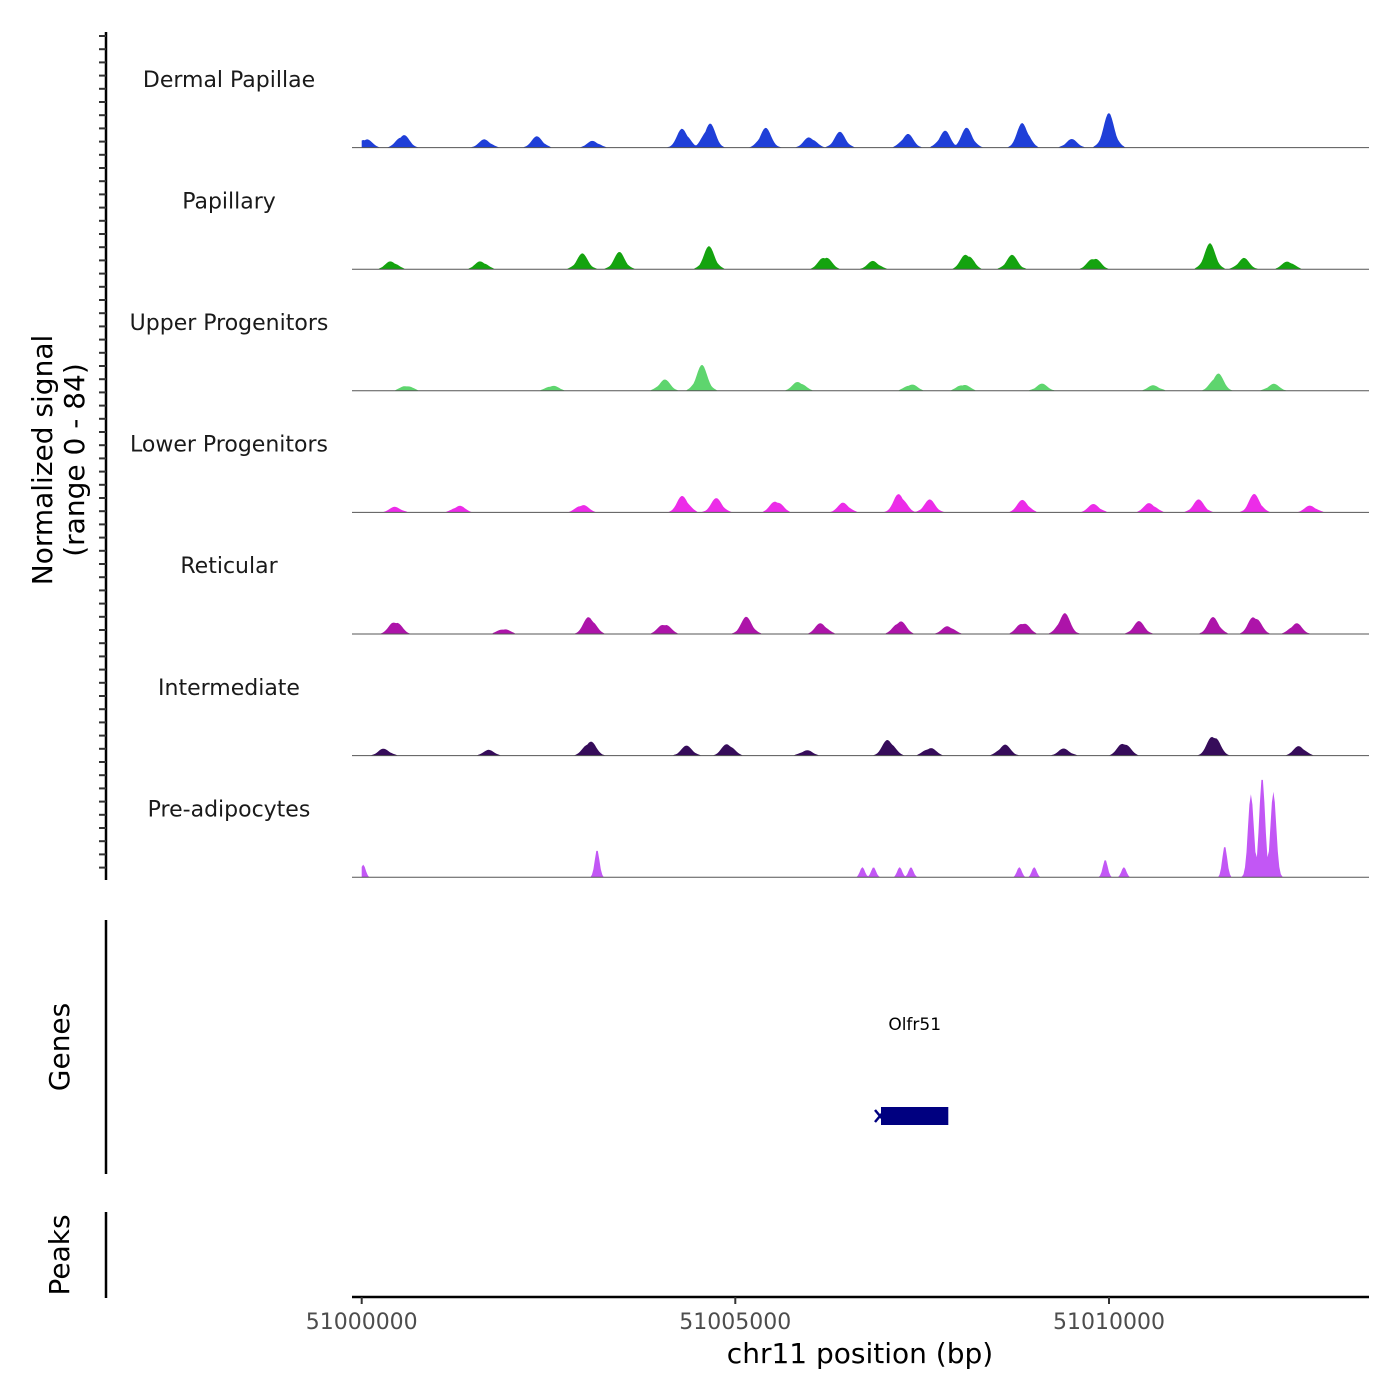  What do you see at coordinates (735, 1322) in the screenshot?
I see `x-tick-label: 51005000` at bounding box center [735, 1322].